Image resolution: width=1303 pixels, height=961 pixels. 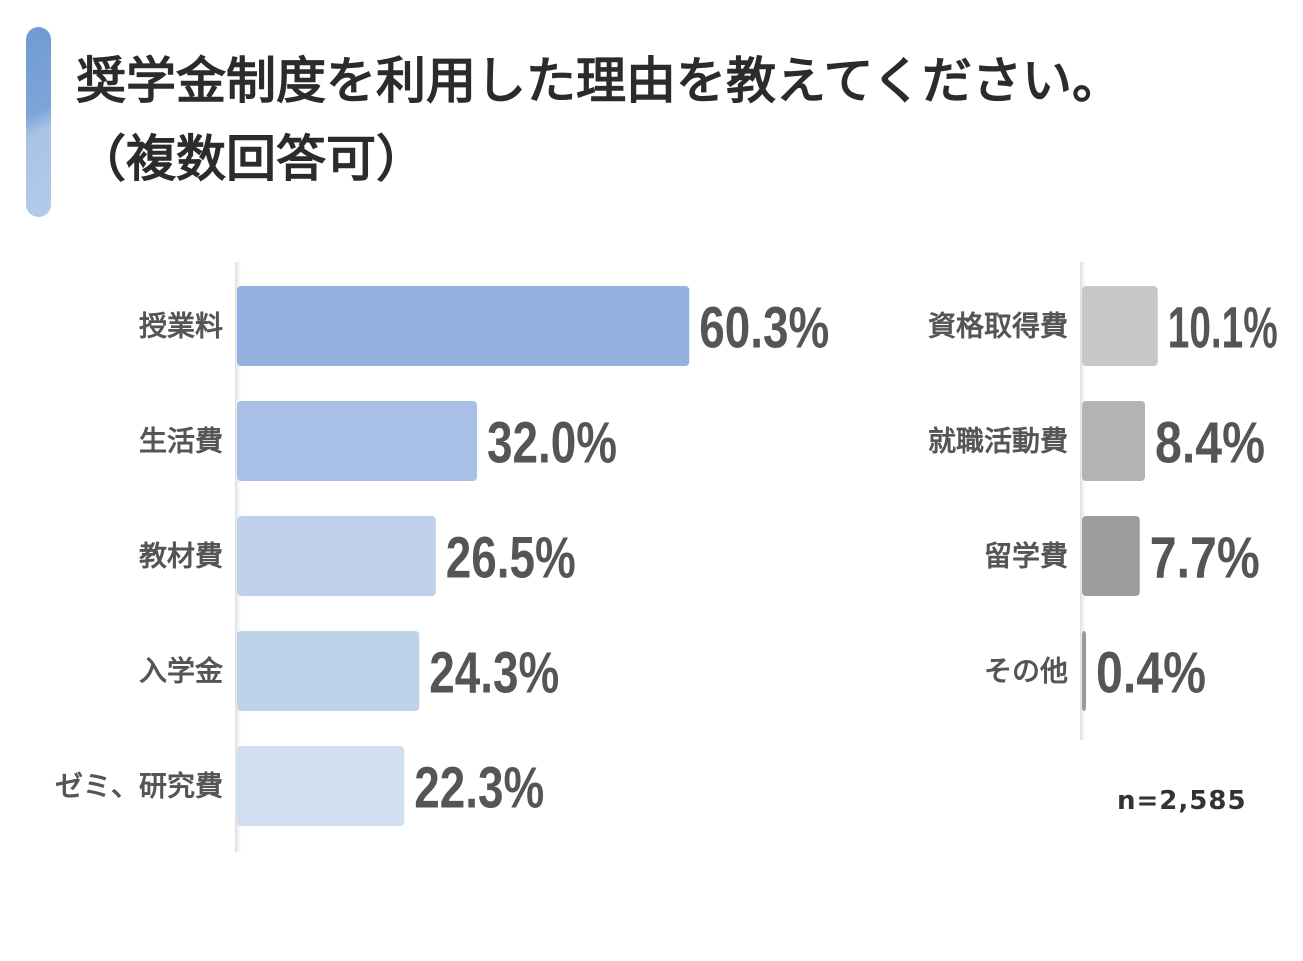 I want to click on value-label: 60.3%, so click(x=764, y=328).